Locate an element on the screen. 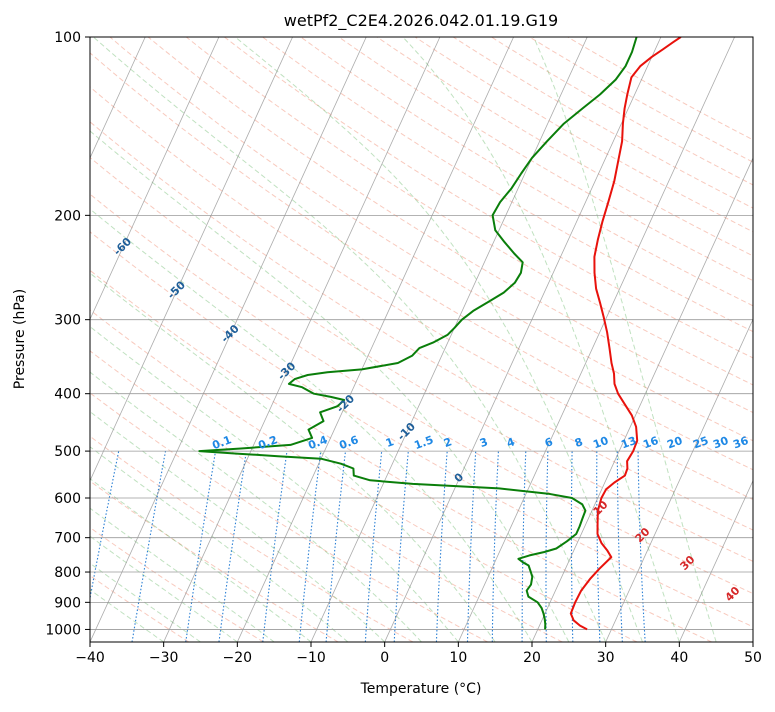  x-tick-label: −10 is located at coordinates (311, 658).